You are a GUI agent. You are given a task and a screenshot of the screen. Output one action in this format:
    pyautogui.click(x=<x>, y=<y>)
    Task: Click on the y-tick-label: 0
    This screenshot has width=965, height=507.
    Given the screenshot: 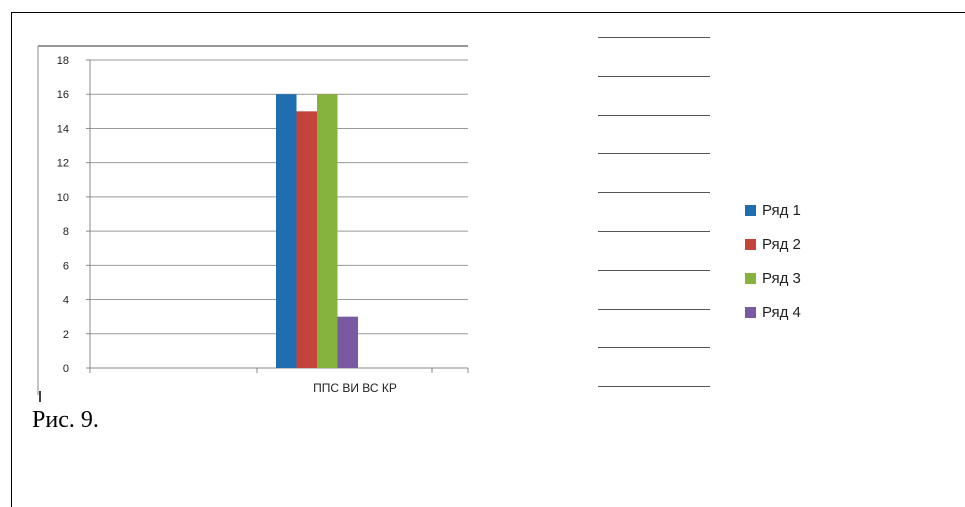 What is the action you would take?
    pyautogui.click(x=66, y=369)
    